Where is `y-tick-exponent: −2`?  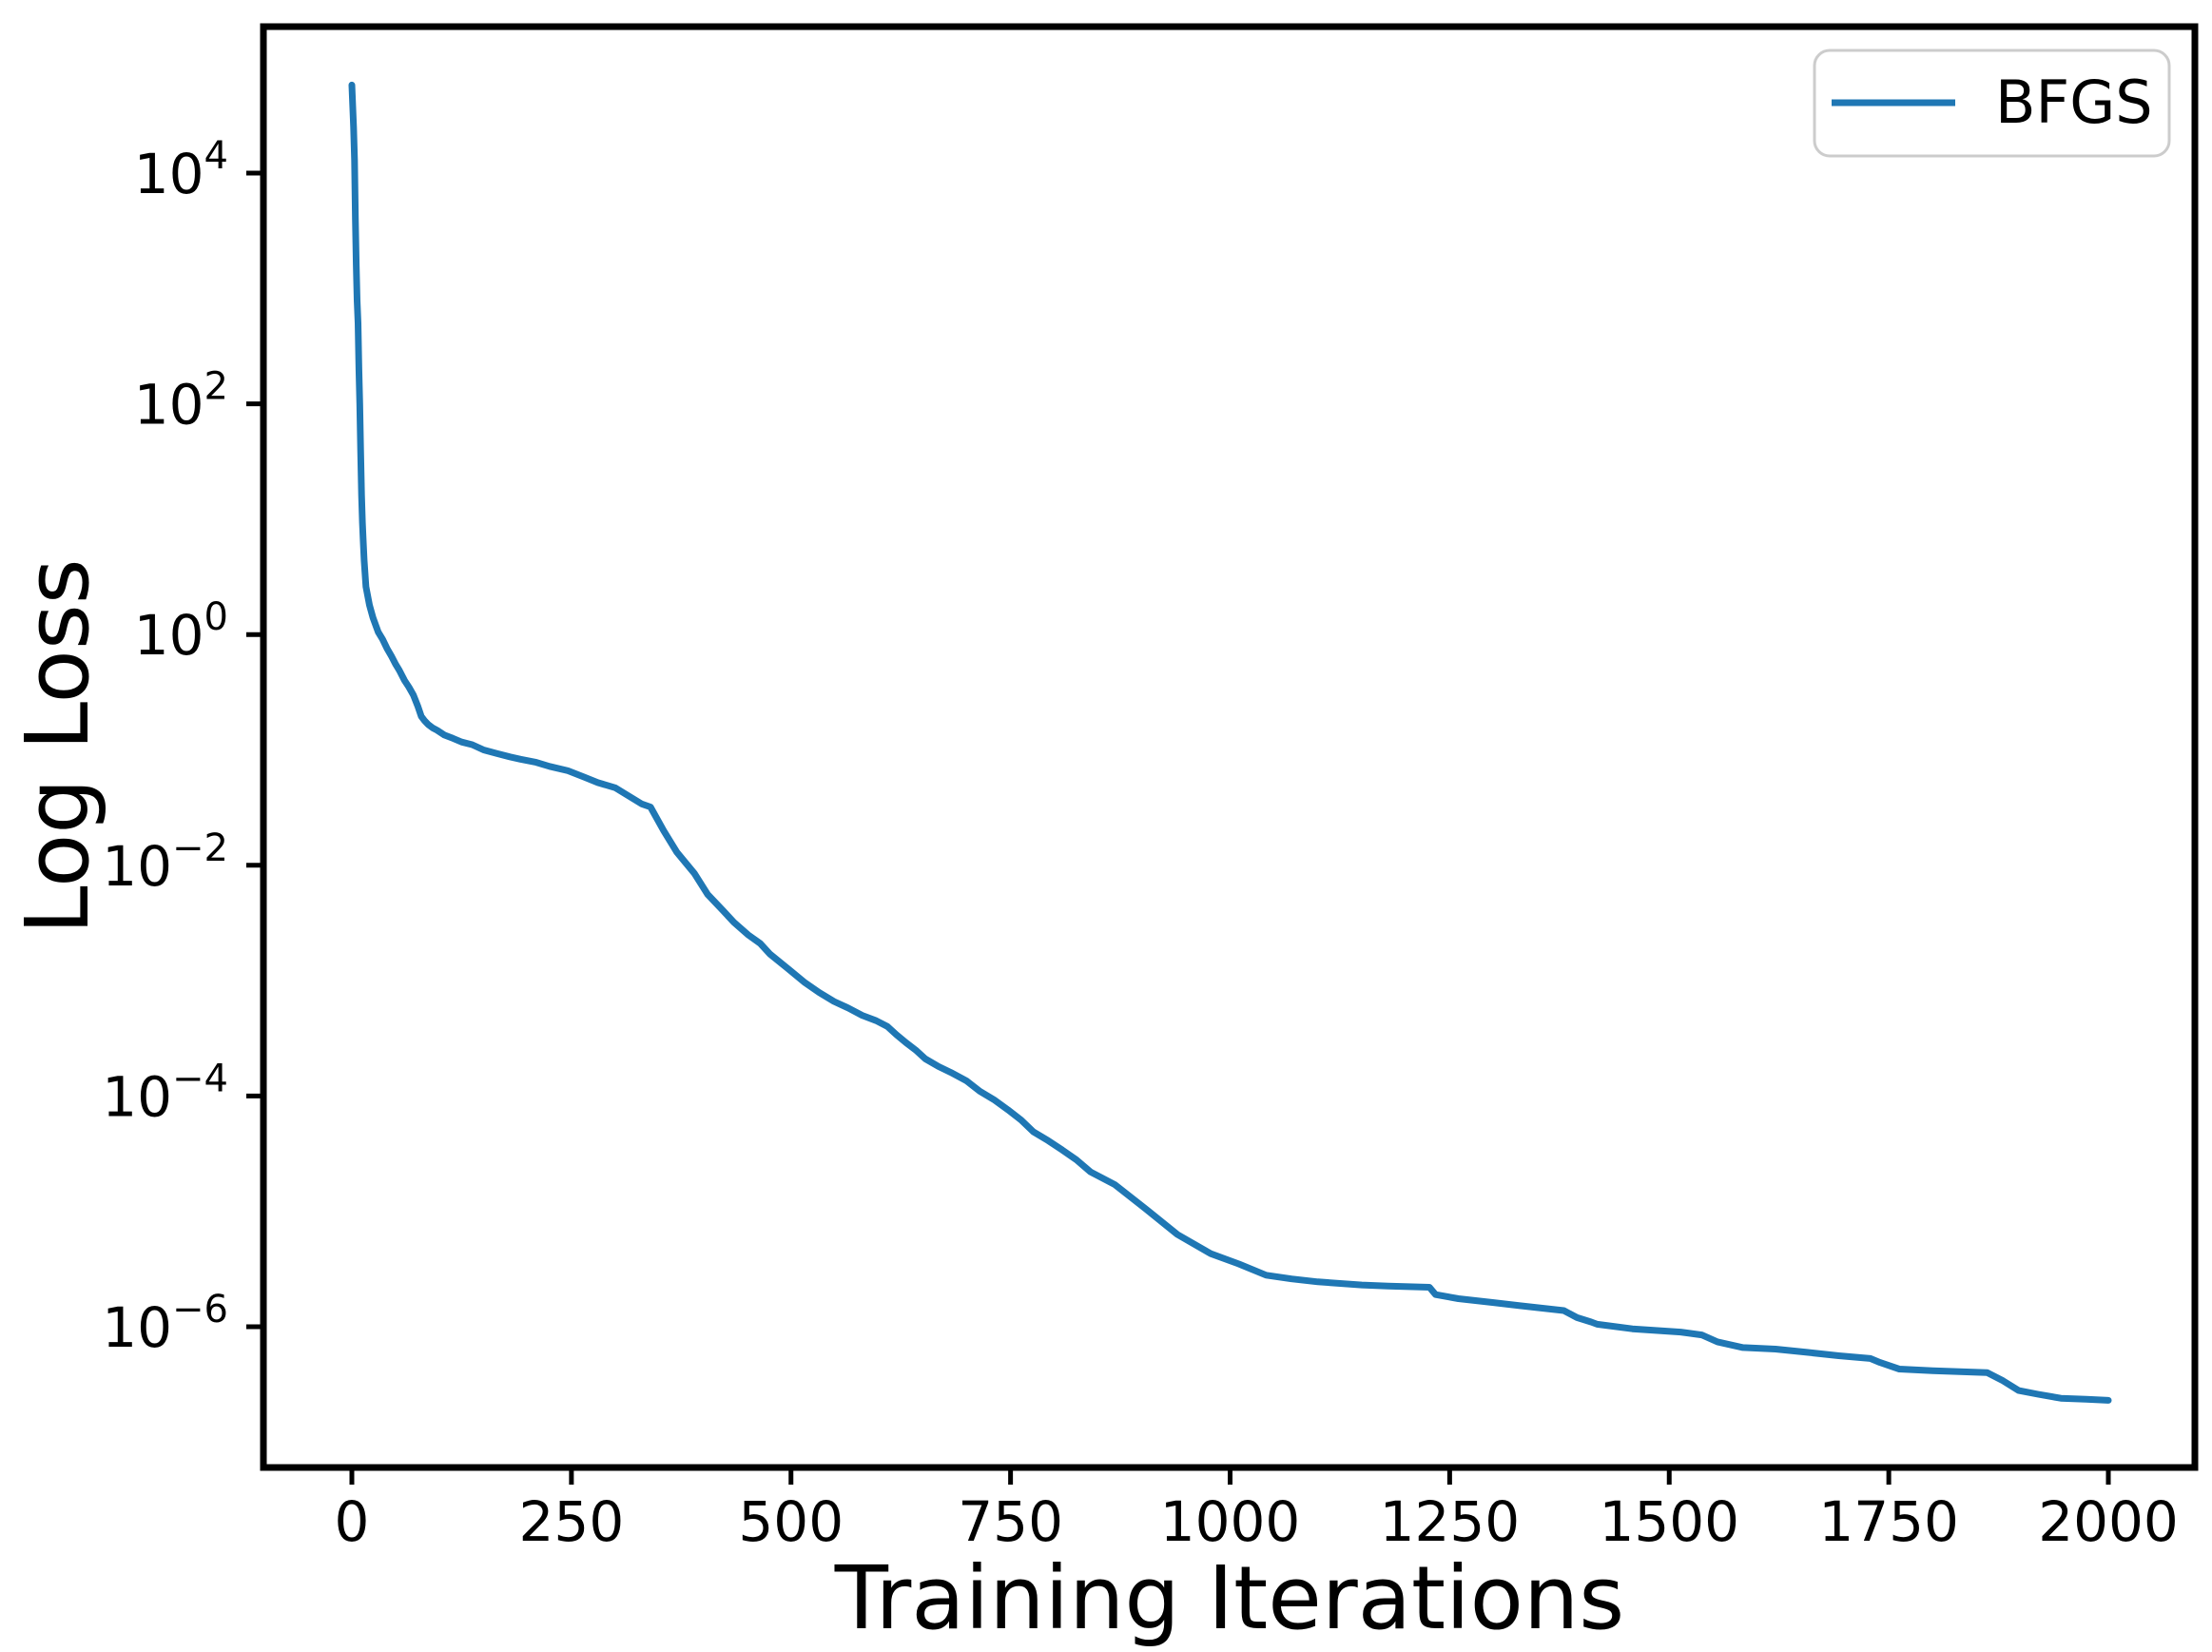
y-tick-exponent: −2 is located at coordinates (200, 848).